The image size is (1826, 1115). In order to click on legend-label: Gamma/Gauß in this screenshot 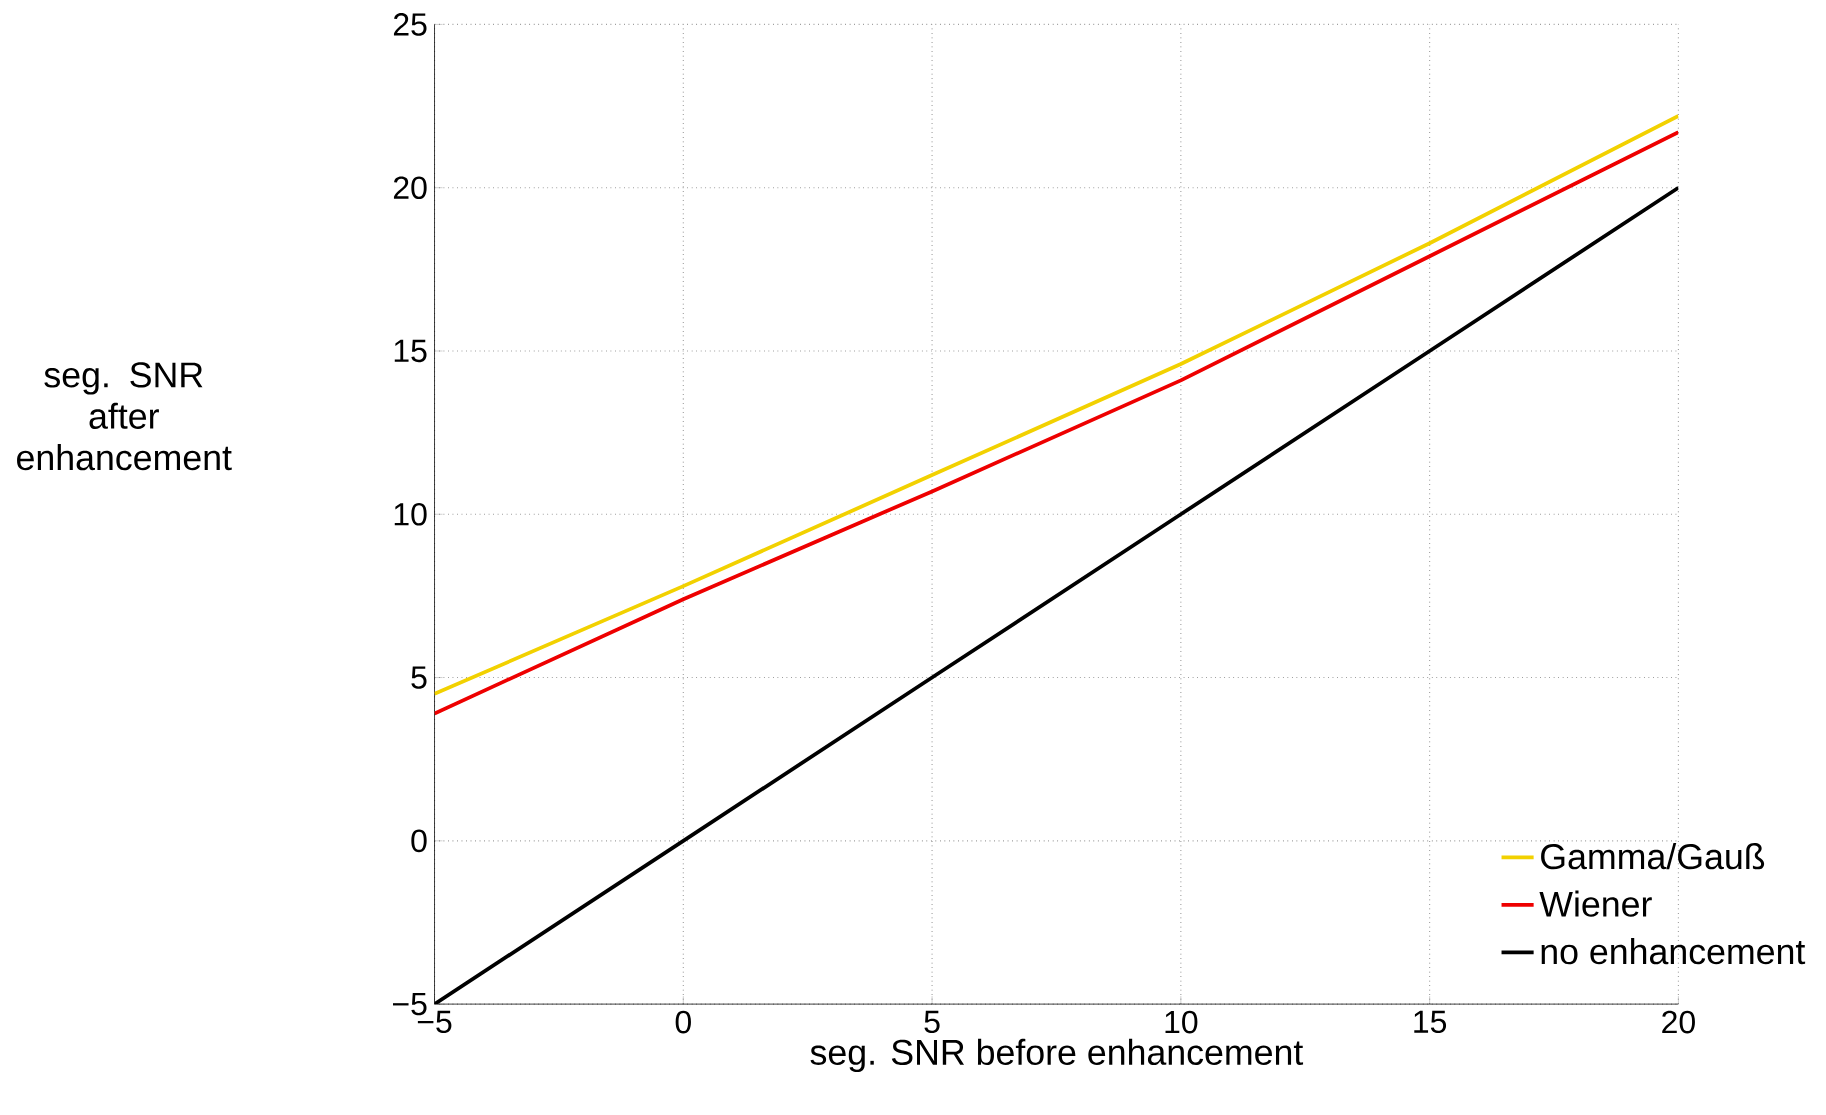, I will do `click(1653, 856)`.